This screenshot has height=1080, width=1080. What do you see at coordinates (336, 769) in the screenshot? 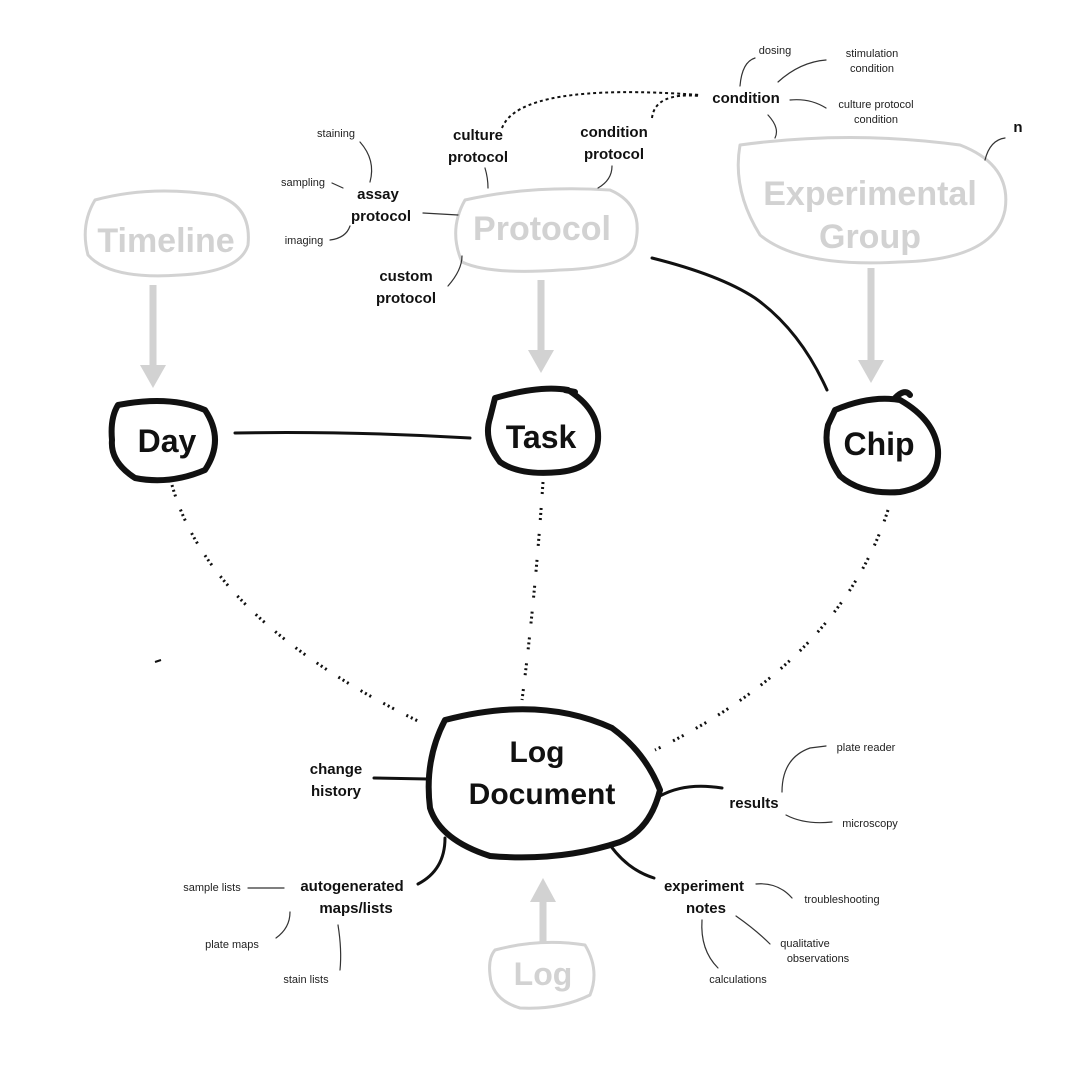
I see `change-history-line1: change` at bounding box center [336, 769].